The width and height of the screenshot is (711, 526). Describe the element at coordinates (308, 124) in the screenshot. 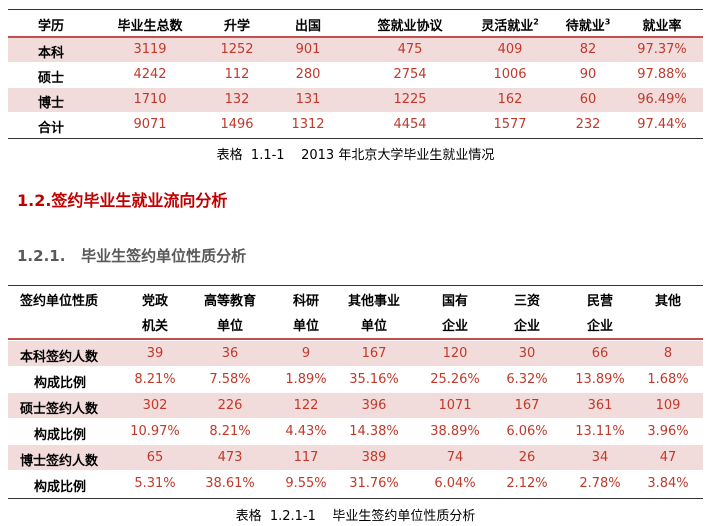

I see `data-cell: 1312` at that location.